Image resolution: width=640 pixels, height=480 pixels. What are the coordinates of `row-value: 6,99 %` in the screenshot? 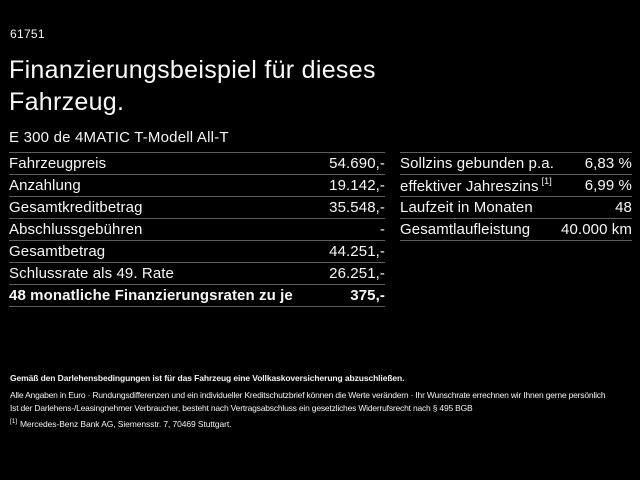 It's located at (608, 185).